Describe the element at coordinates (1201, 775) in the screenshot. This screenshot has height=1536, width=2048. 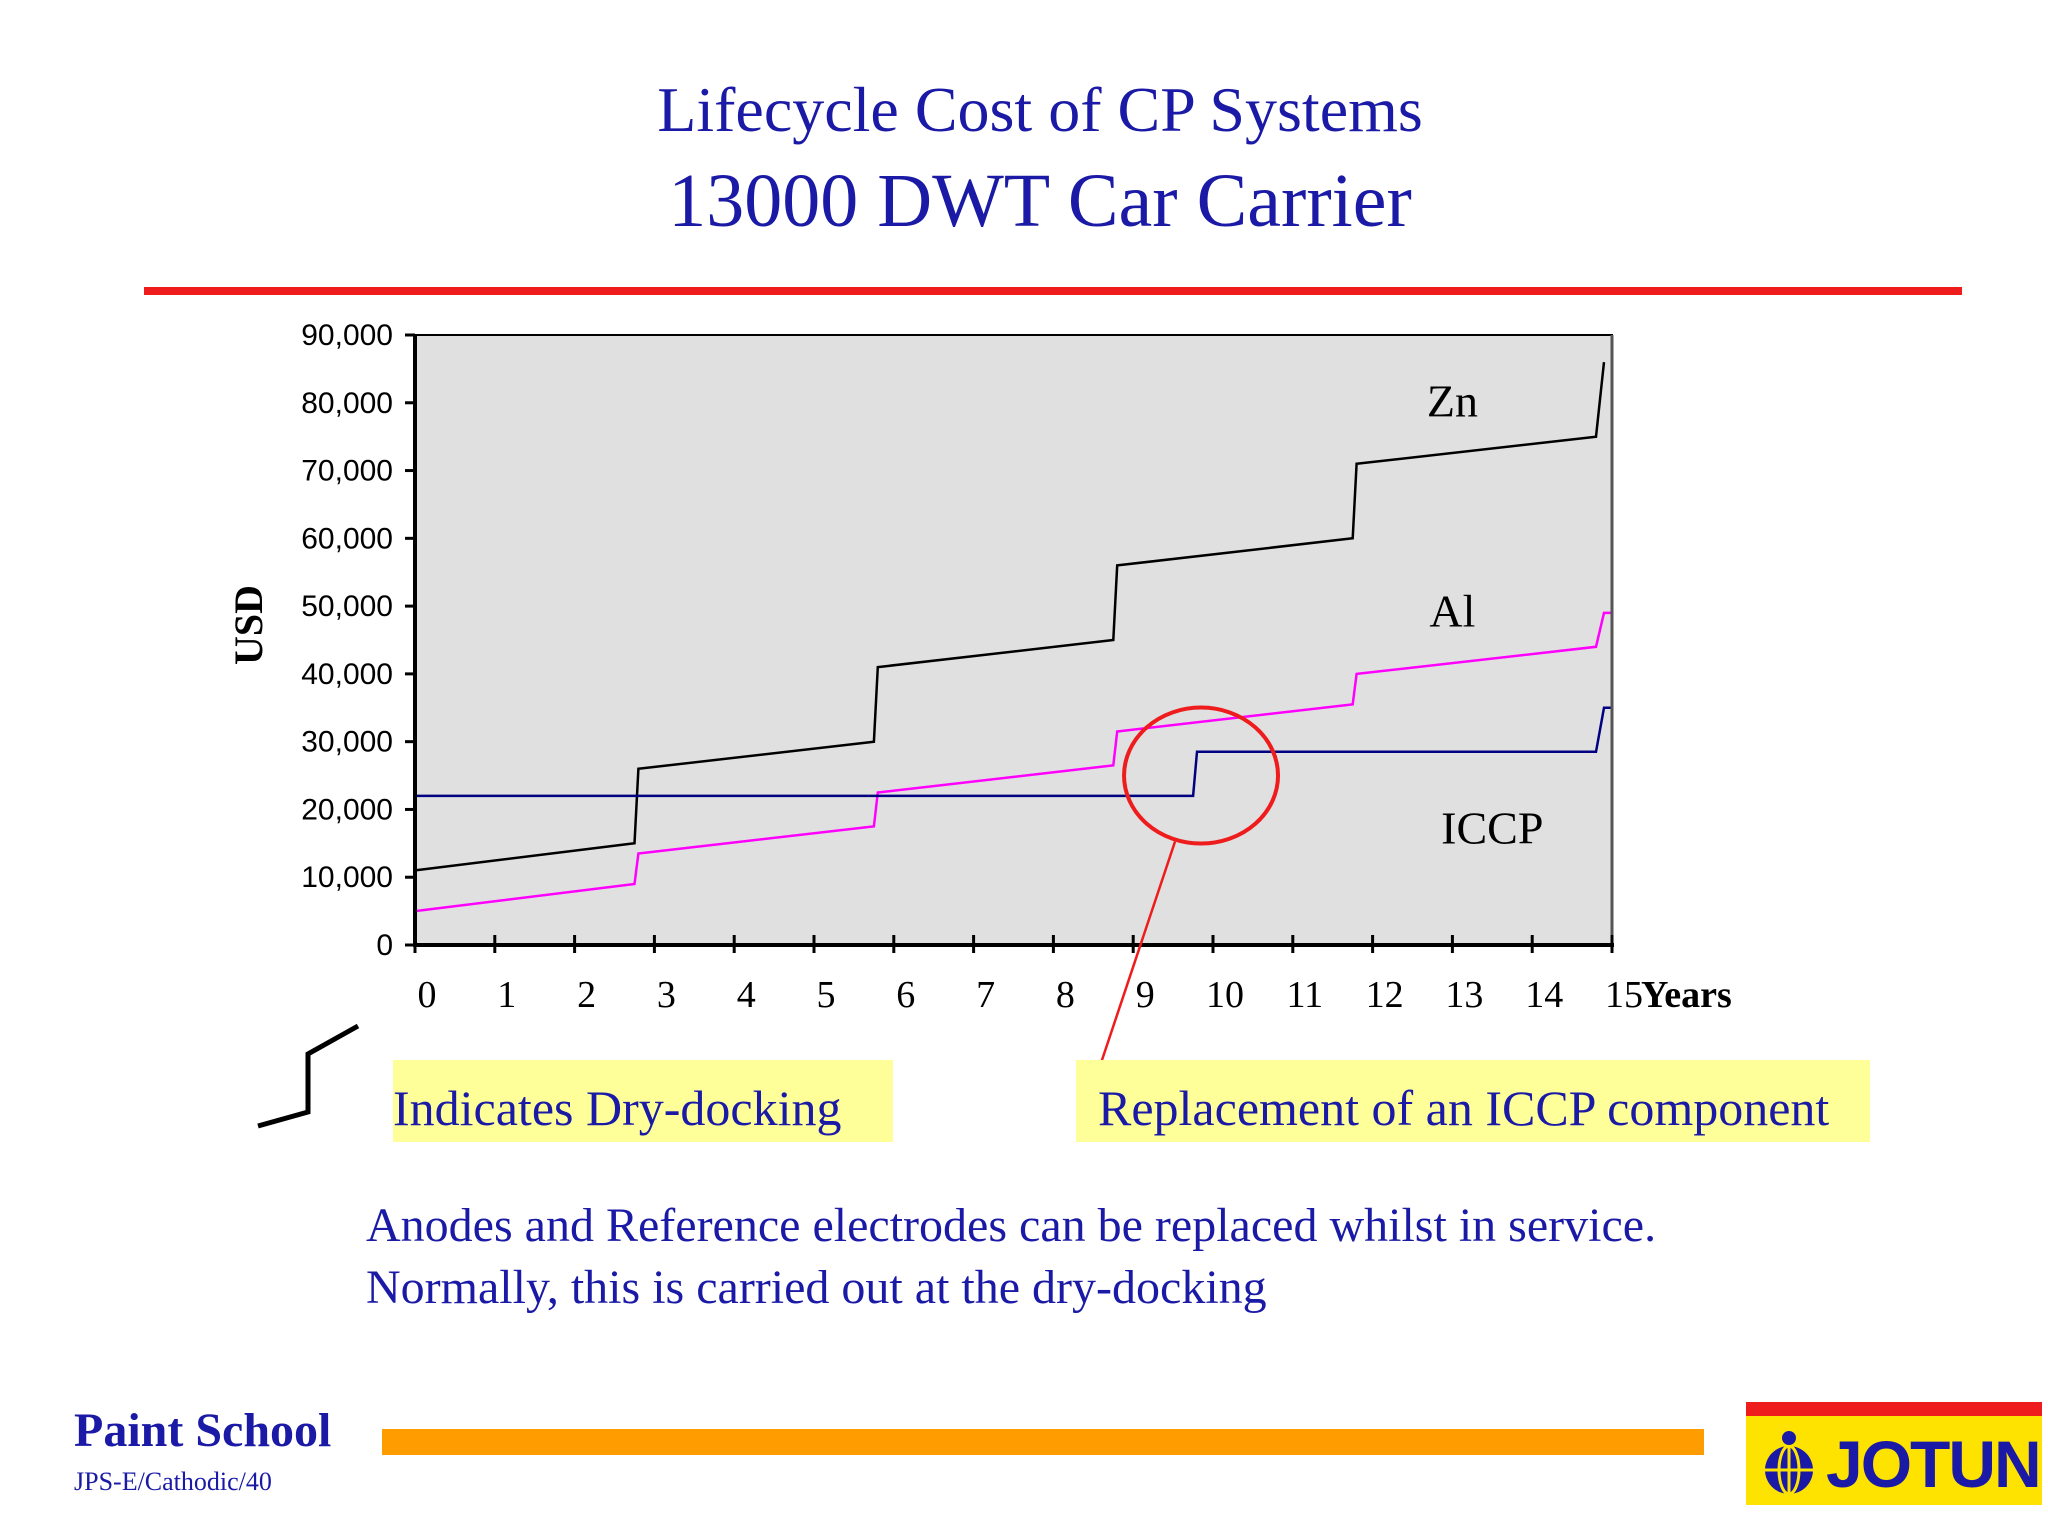
I see `iccp-replacement-highlight` at that location.